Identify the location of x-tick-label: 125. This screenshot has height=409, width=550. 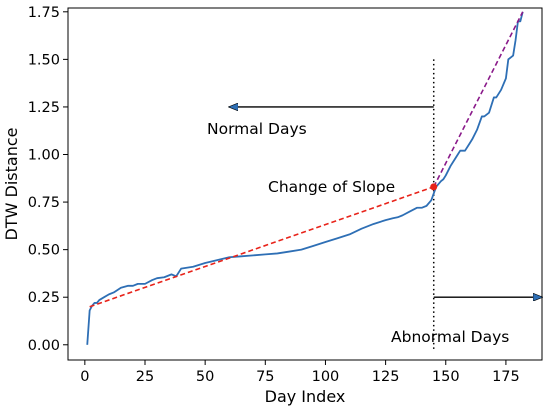
(386, 377).